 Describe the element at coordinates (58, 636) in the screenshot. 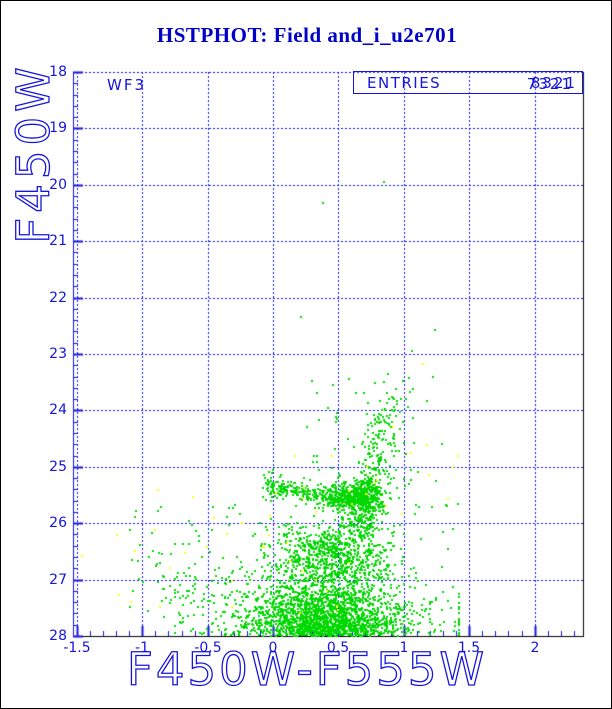

I see `y-tick-label: 28` at that location.